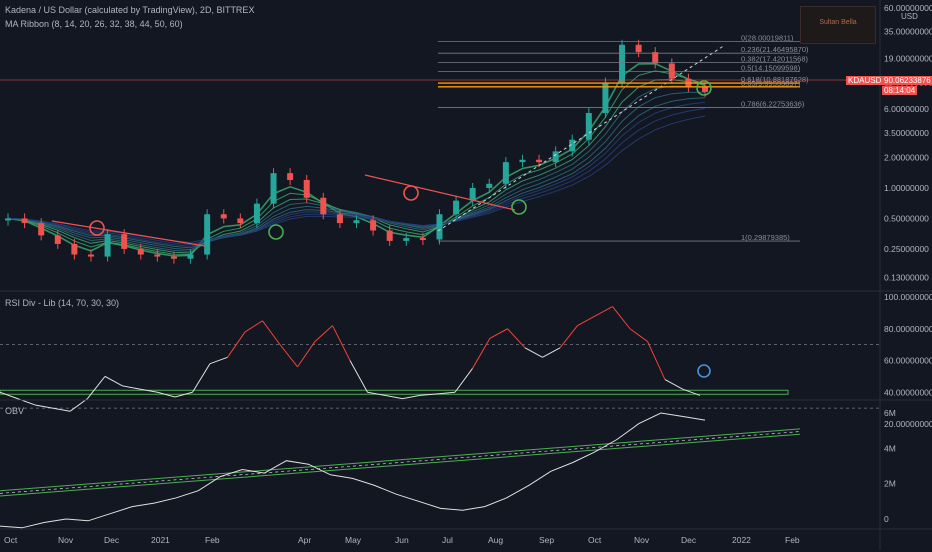 This screenshot has height=552, width=932. What do you see at coordinates (906, 249) in the screenshot?
I see `price-tick-label: 0.25000000` at bounding box center [906, 249].